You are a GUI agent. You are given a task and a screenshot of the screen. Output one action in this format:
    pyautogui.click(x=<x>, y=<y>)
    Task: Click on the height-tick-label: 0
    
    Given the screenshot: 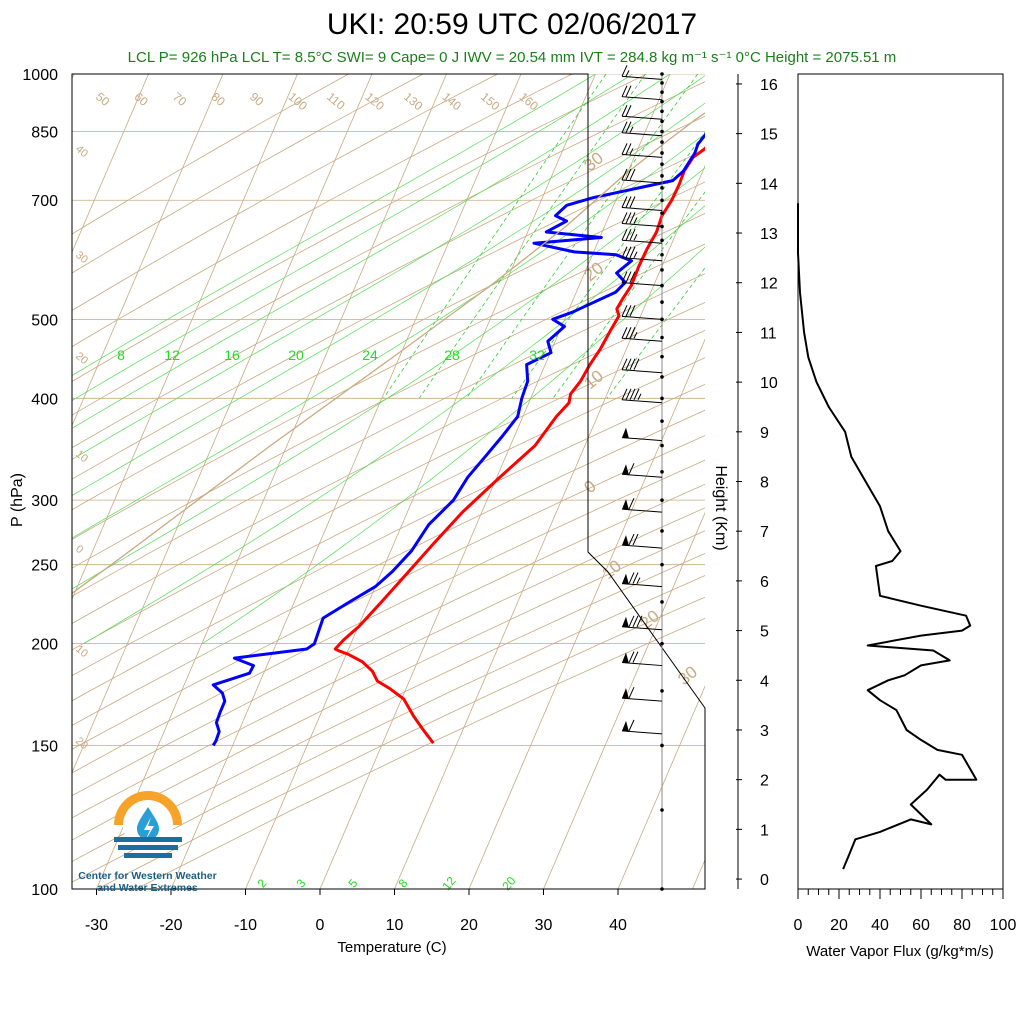 What is the action you would take?
    pyautogui.click(x=764, y=880)
    